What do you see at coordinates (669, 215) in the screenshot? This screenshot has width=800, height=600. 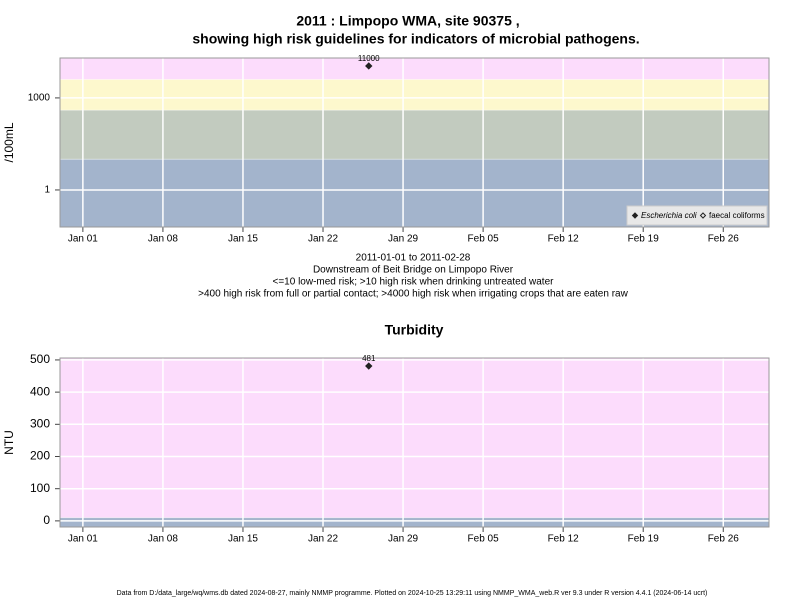 I see `legend-label: Escherichia coli` at bounding box center [669, 215].